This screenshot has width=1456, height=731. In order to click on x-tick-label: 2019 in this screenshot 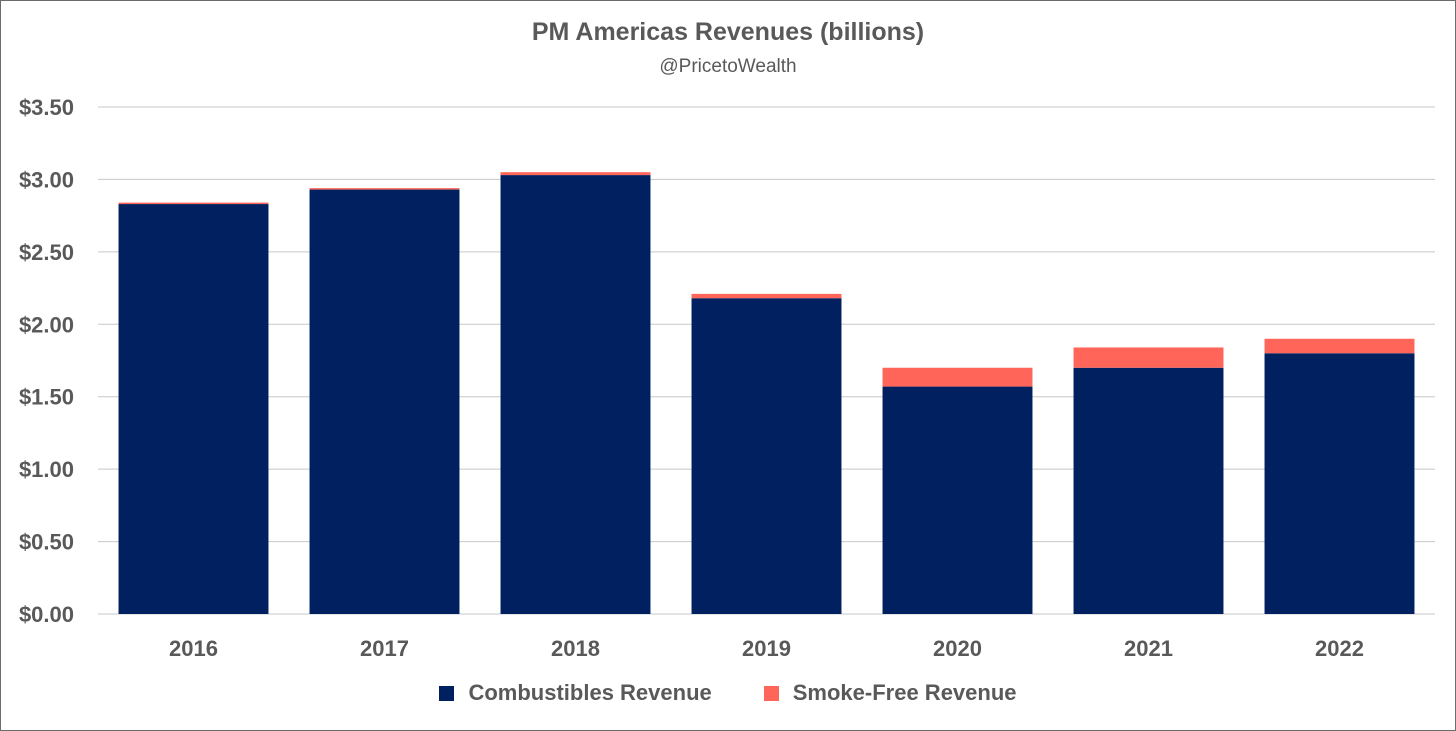, I will do `click(766, 648)`.